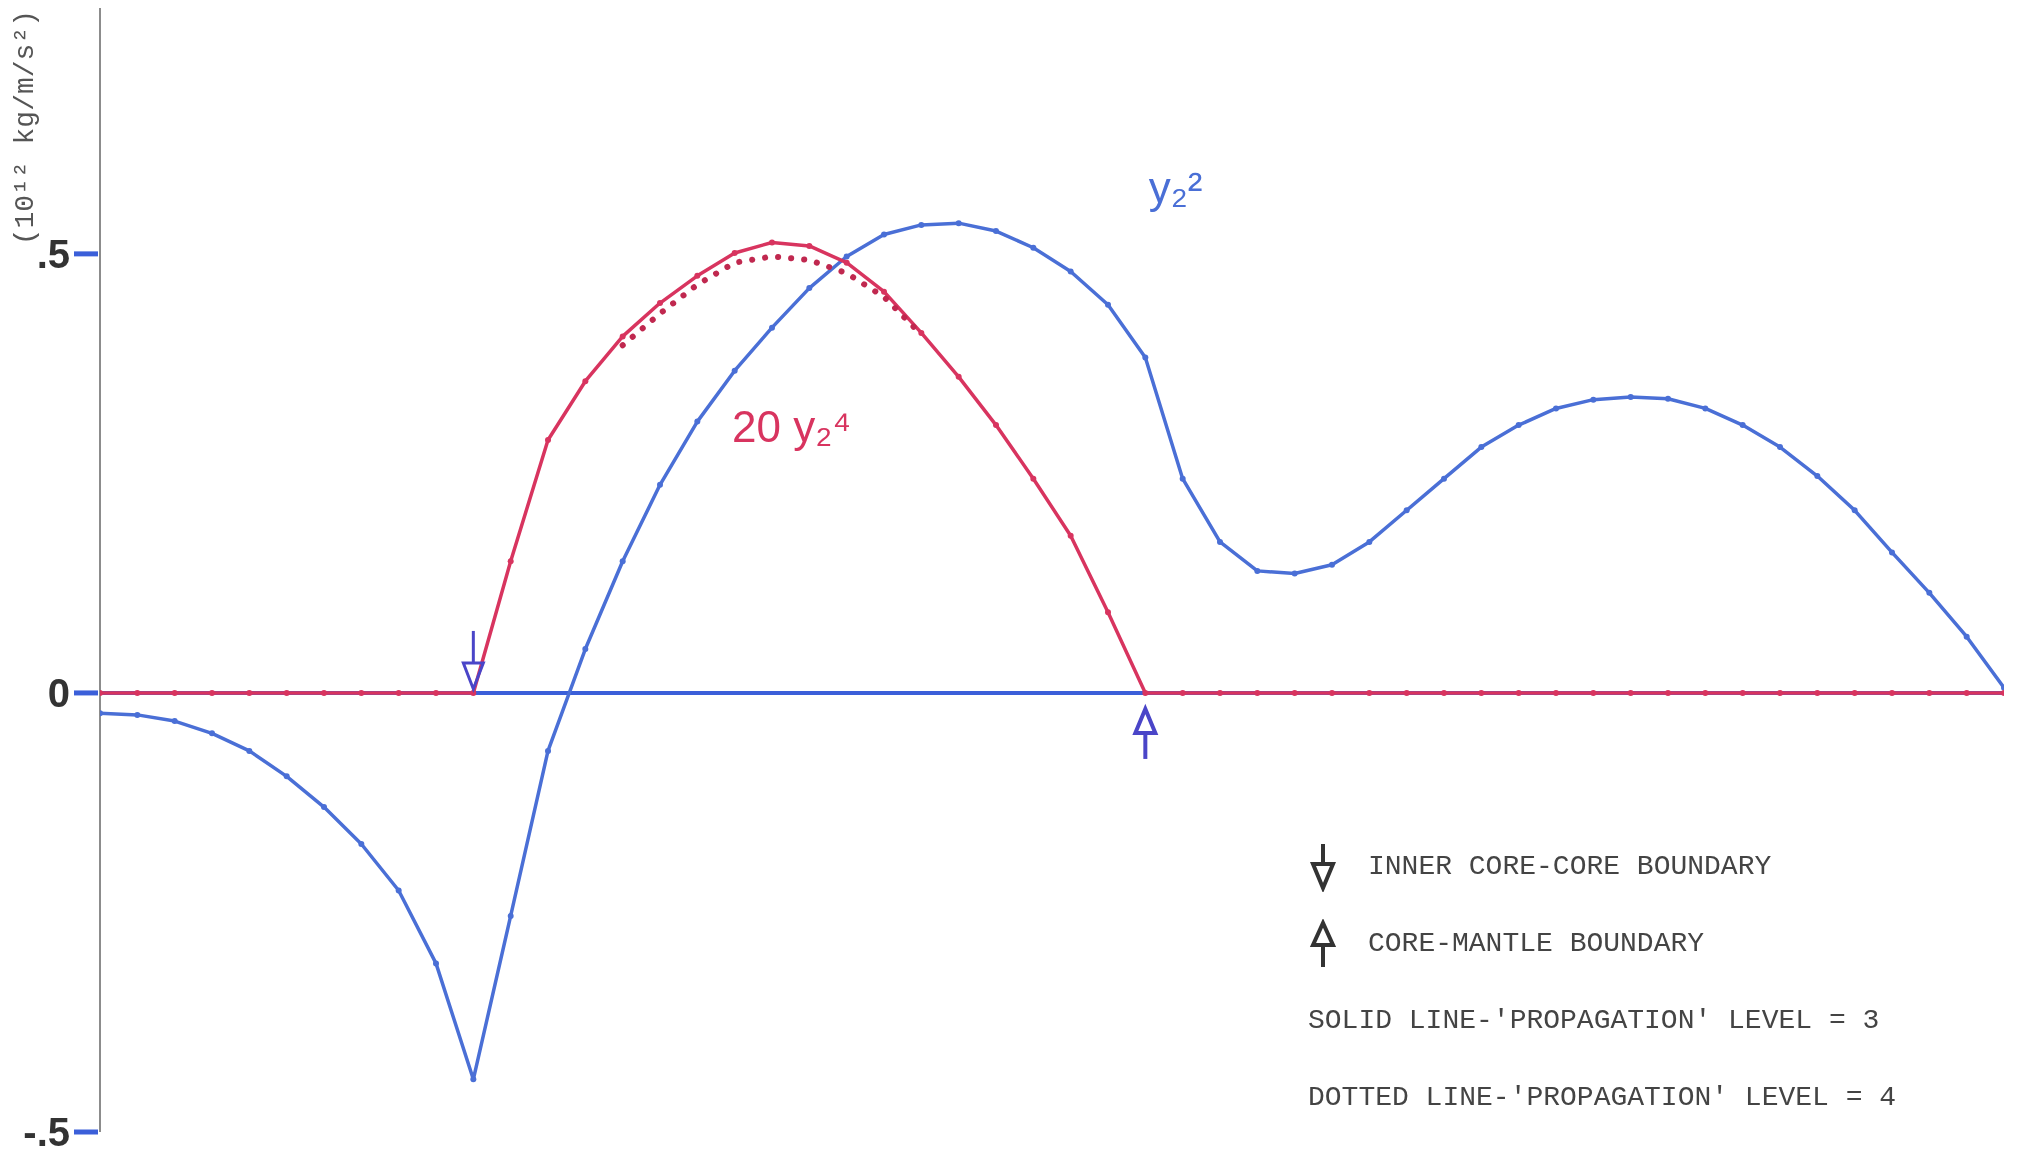  Describe the element at coordinates (1536, 943) in the screenshot. I see `annotation: CORE-MANTLE BOUNDARY` at that location.